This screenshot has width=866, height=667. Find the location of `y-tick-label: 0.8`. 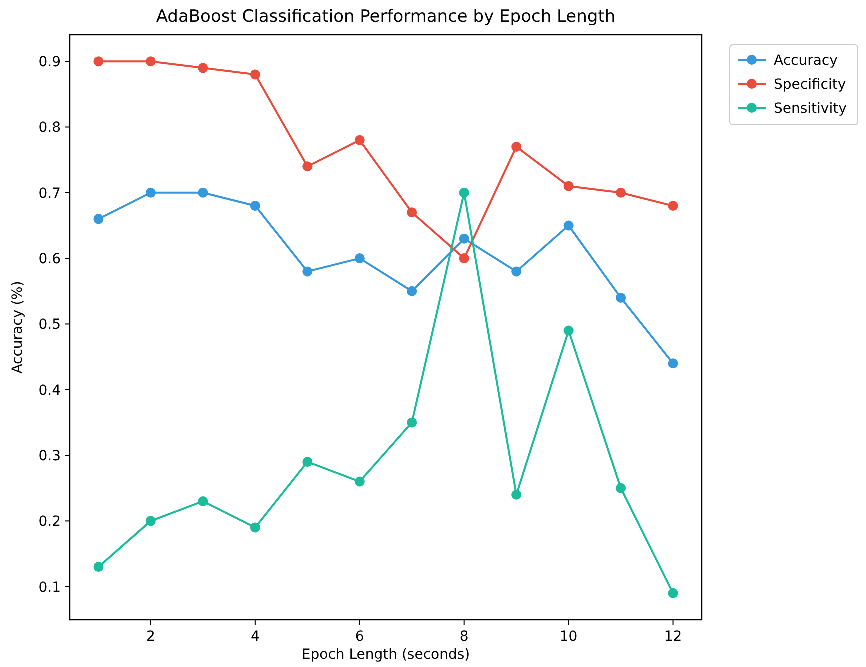

y-tick-label: 0.8 is located at coordinates (49, 128).